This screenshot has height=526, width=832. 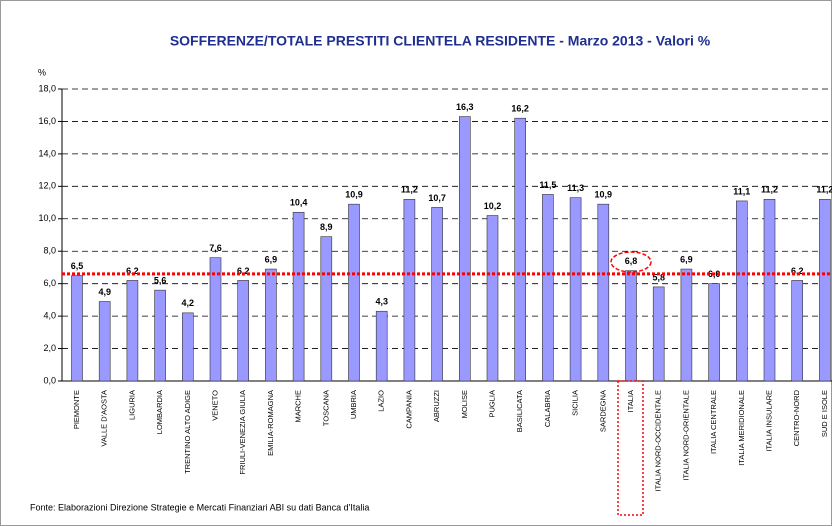 What do you see at coordinates (520, 109) in the screenshot?
I see `value-label: 16,2` at bounding box center [520, 109].